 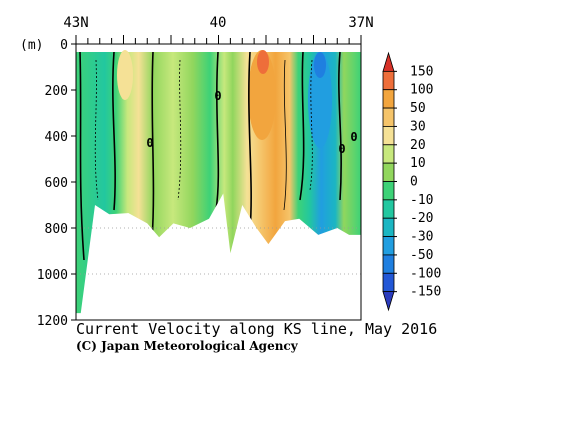 What do you see at coordinates (52, 321) in the screenshot?
I see `y-tick-label: 1200` at bounding box center [52, 321].